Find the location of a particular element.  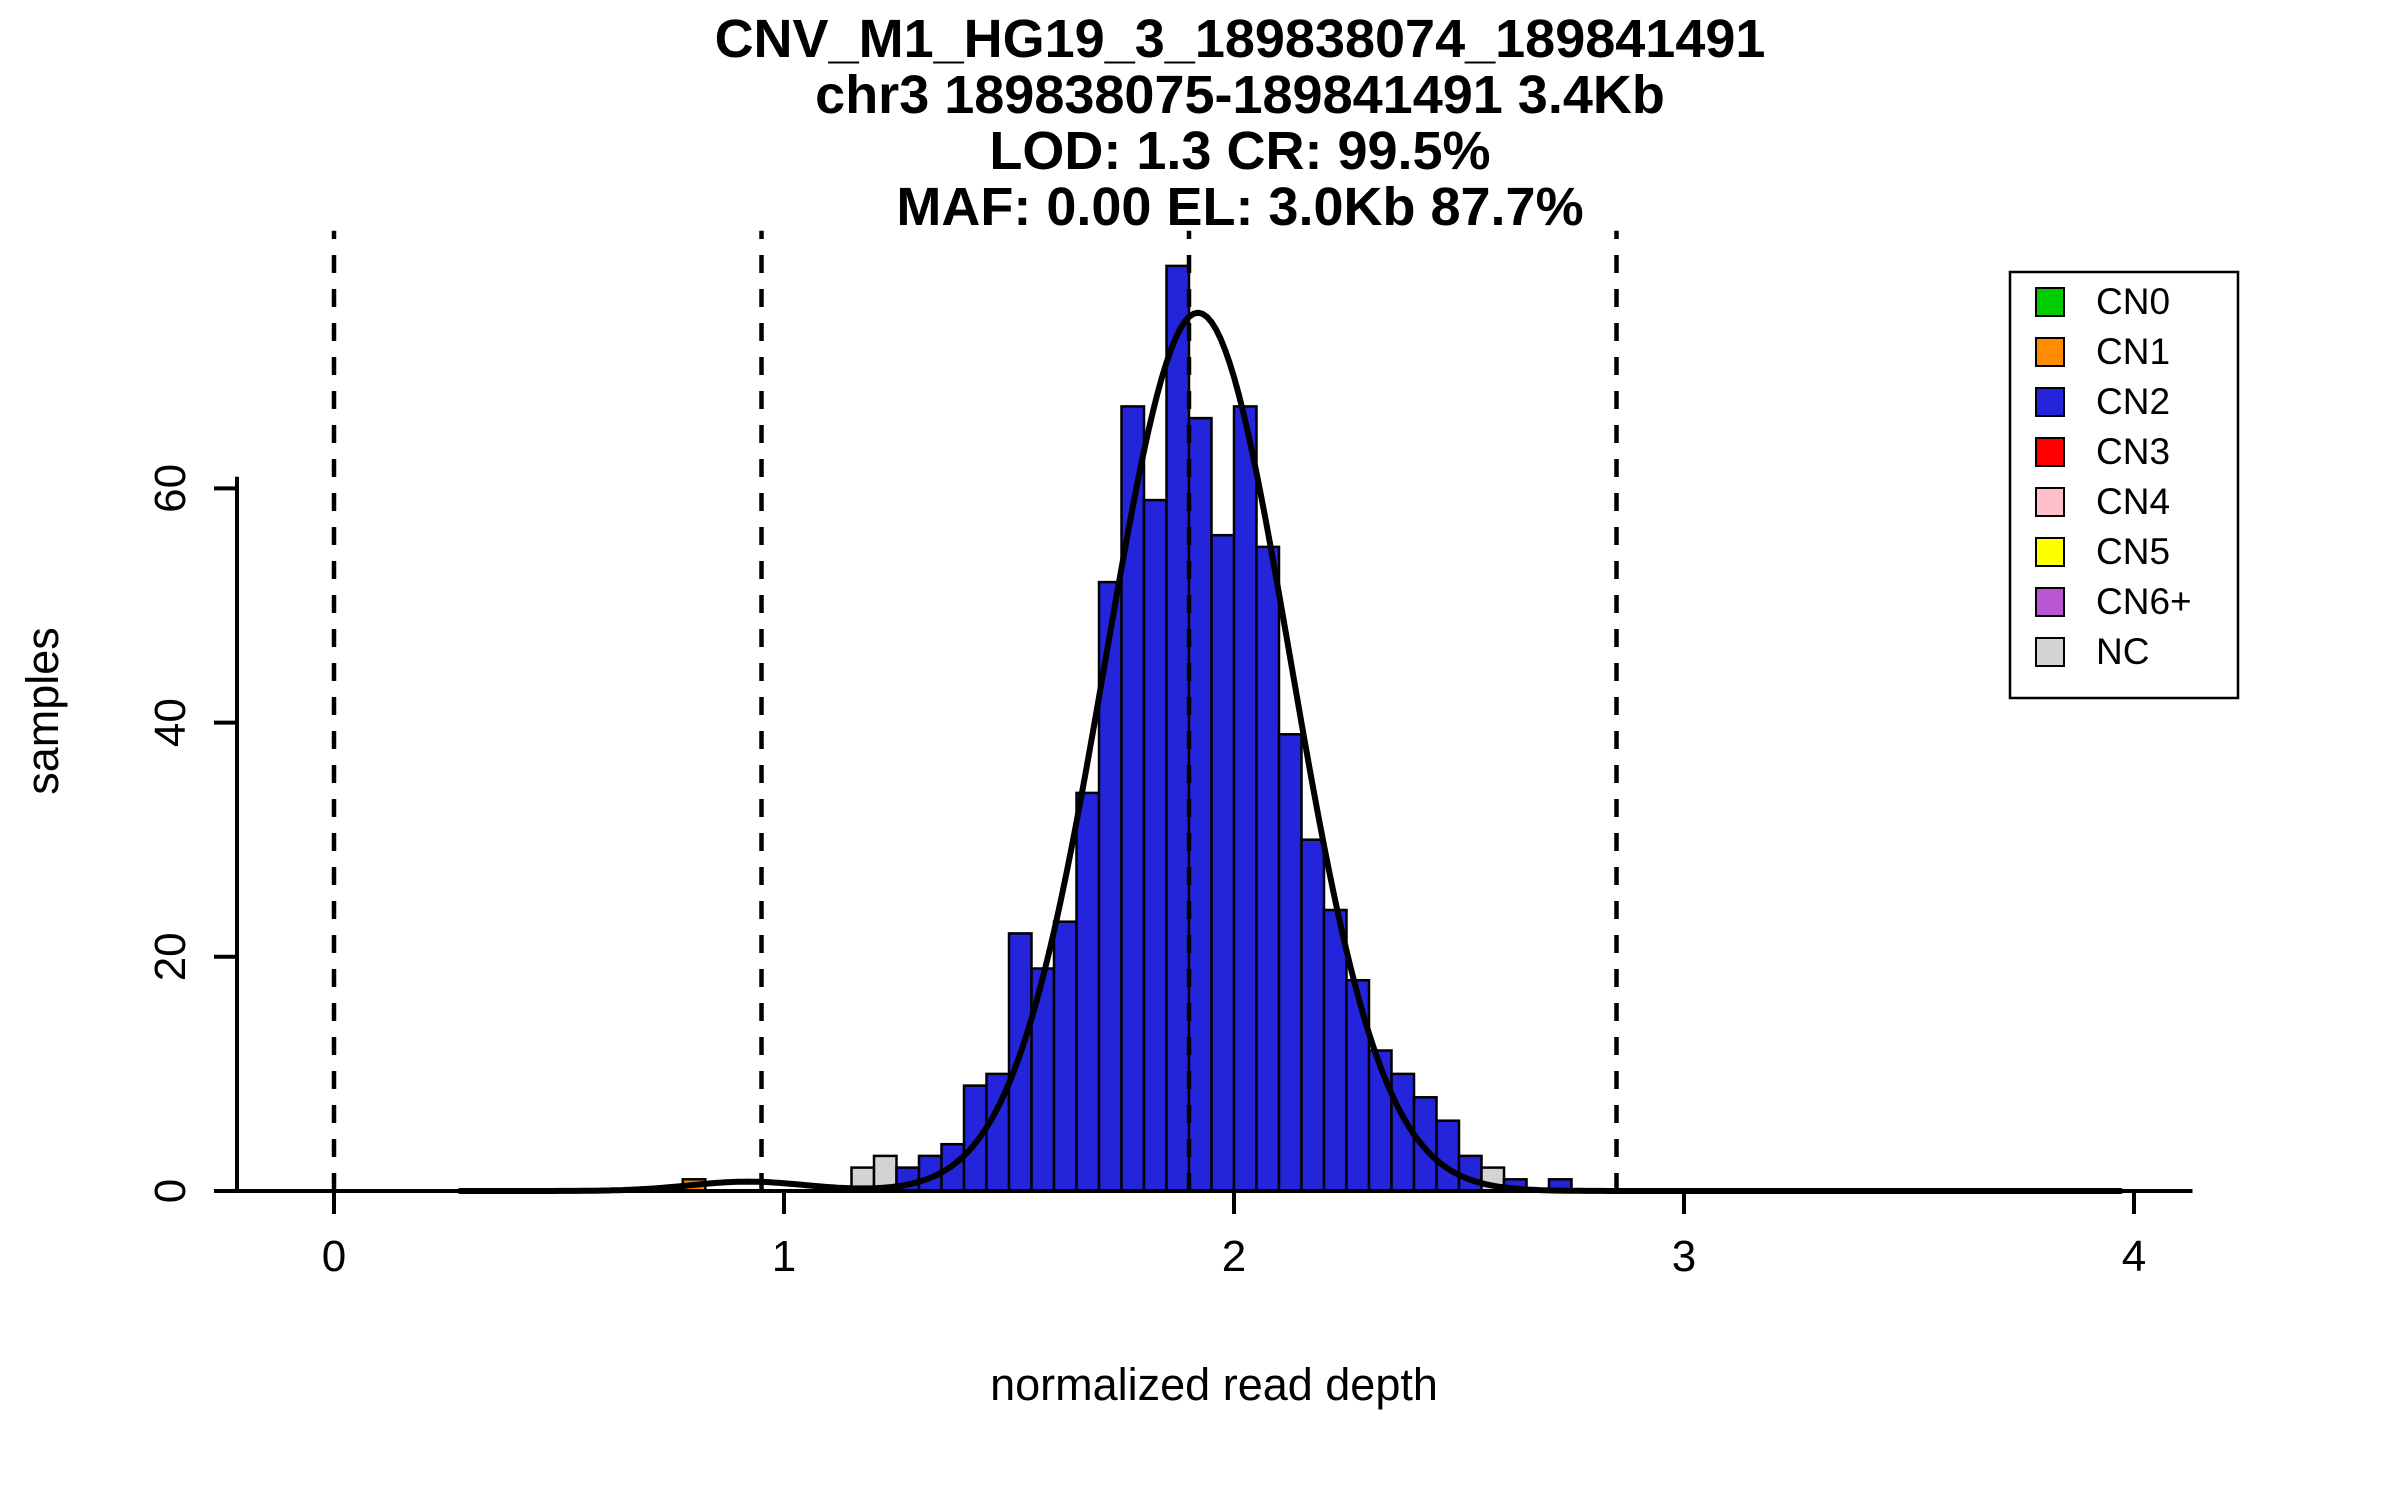

y-tick-label: 40 is located at coordinates (170, 722).